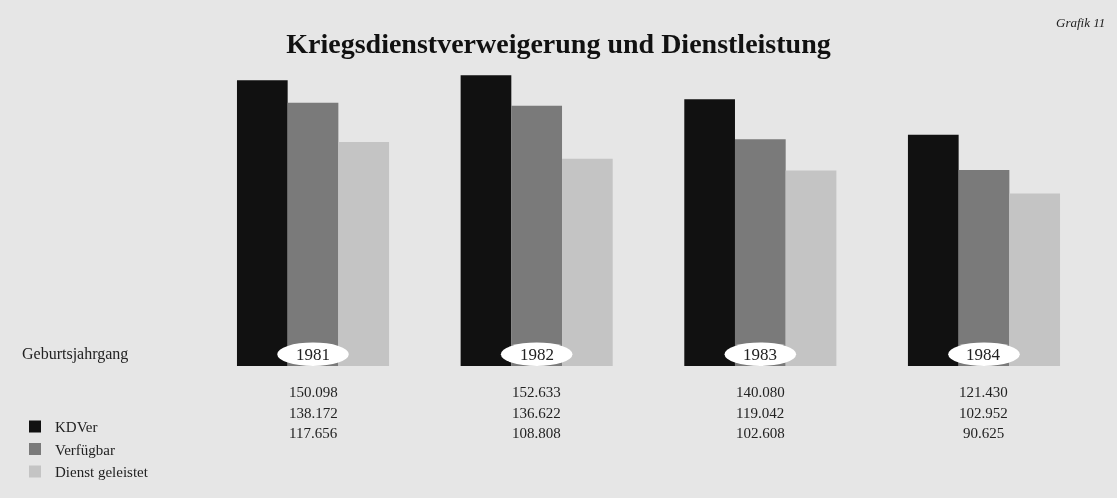 Image resolution: width=1117 pixels, height=498 pixels. I want to click on x-tick-label: 1981, so click(313, 354).